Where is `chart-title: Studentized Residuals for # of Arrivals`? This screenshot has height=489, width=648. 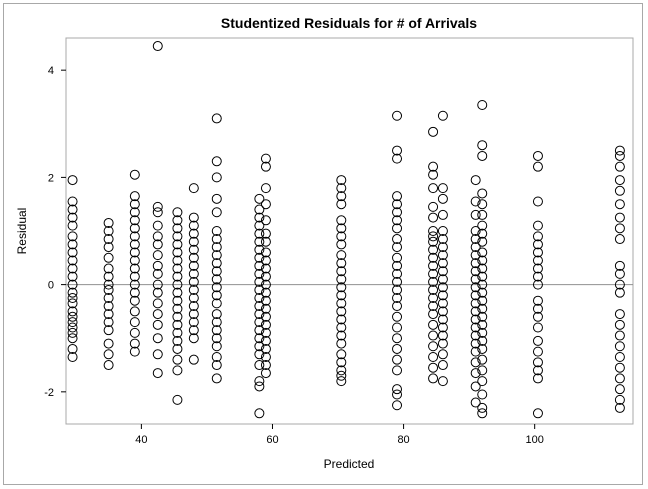
chart-title: Studentized Residuals for # of Arrivals is located at coordinates (349, 23).